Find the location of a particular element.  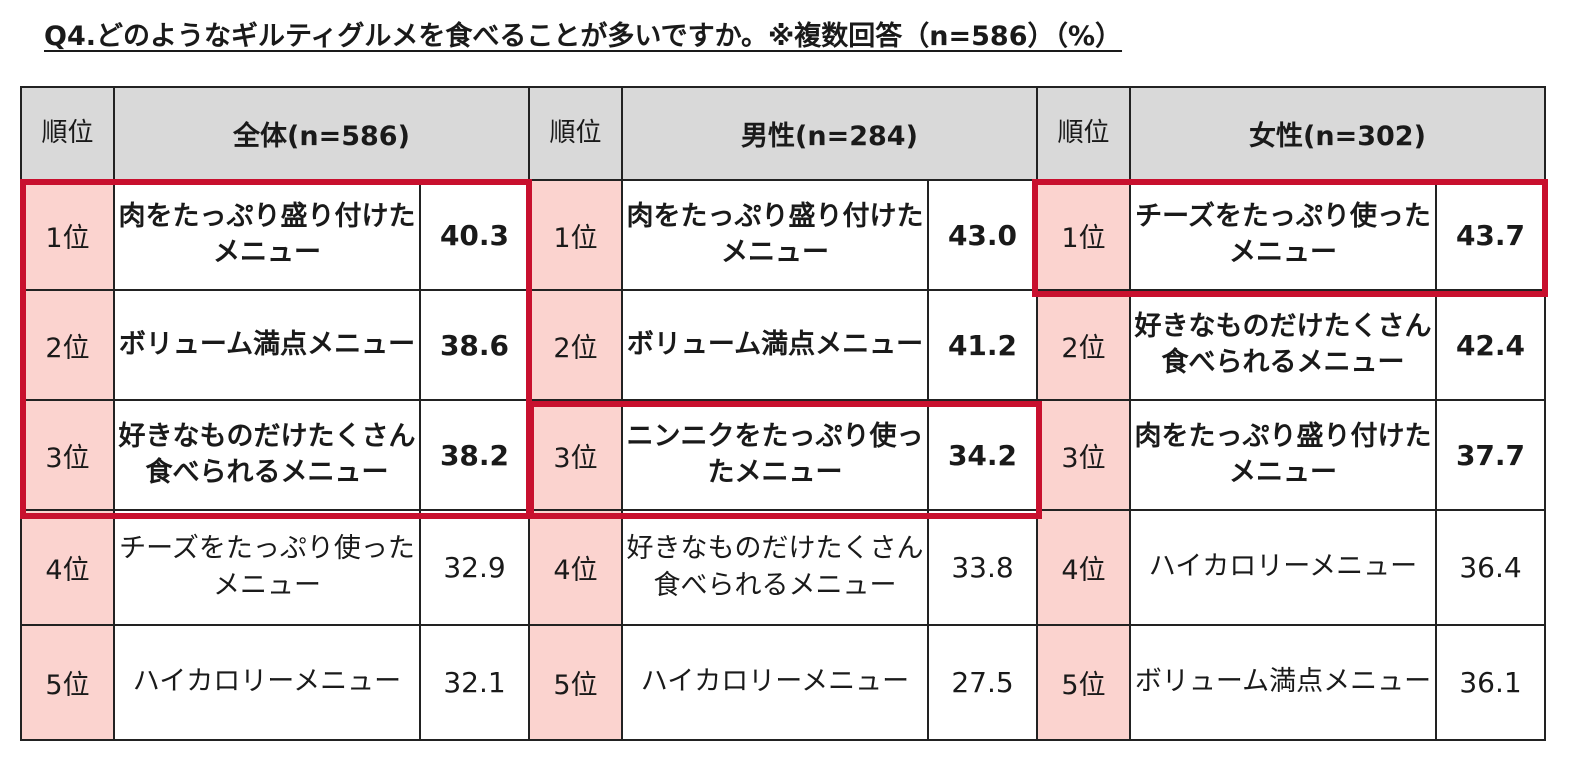

rank-header-male: 順位 is located at coordinates (575, 133).